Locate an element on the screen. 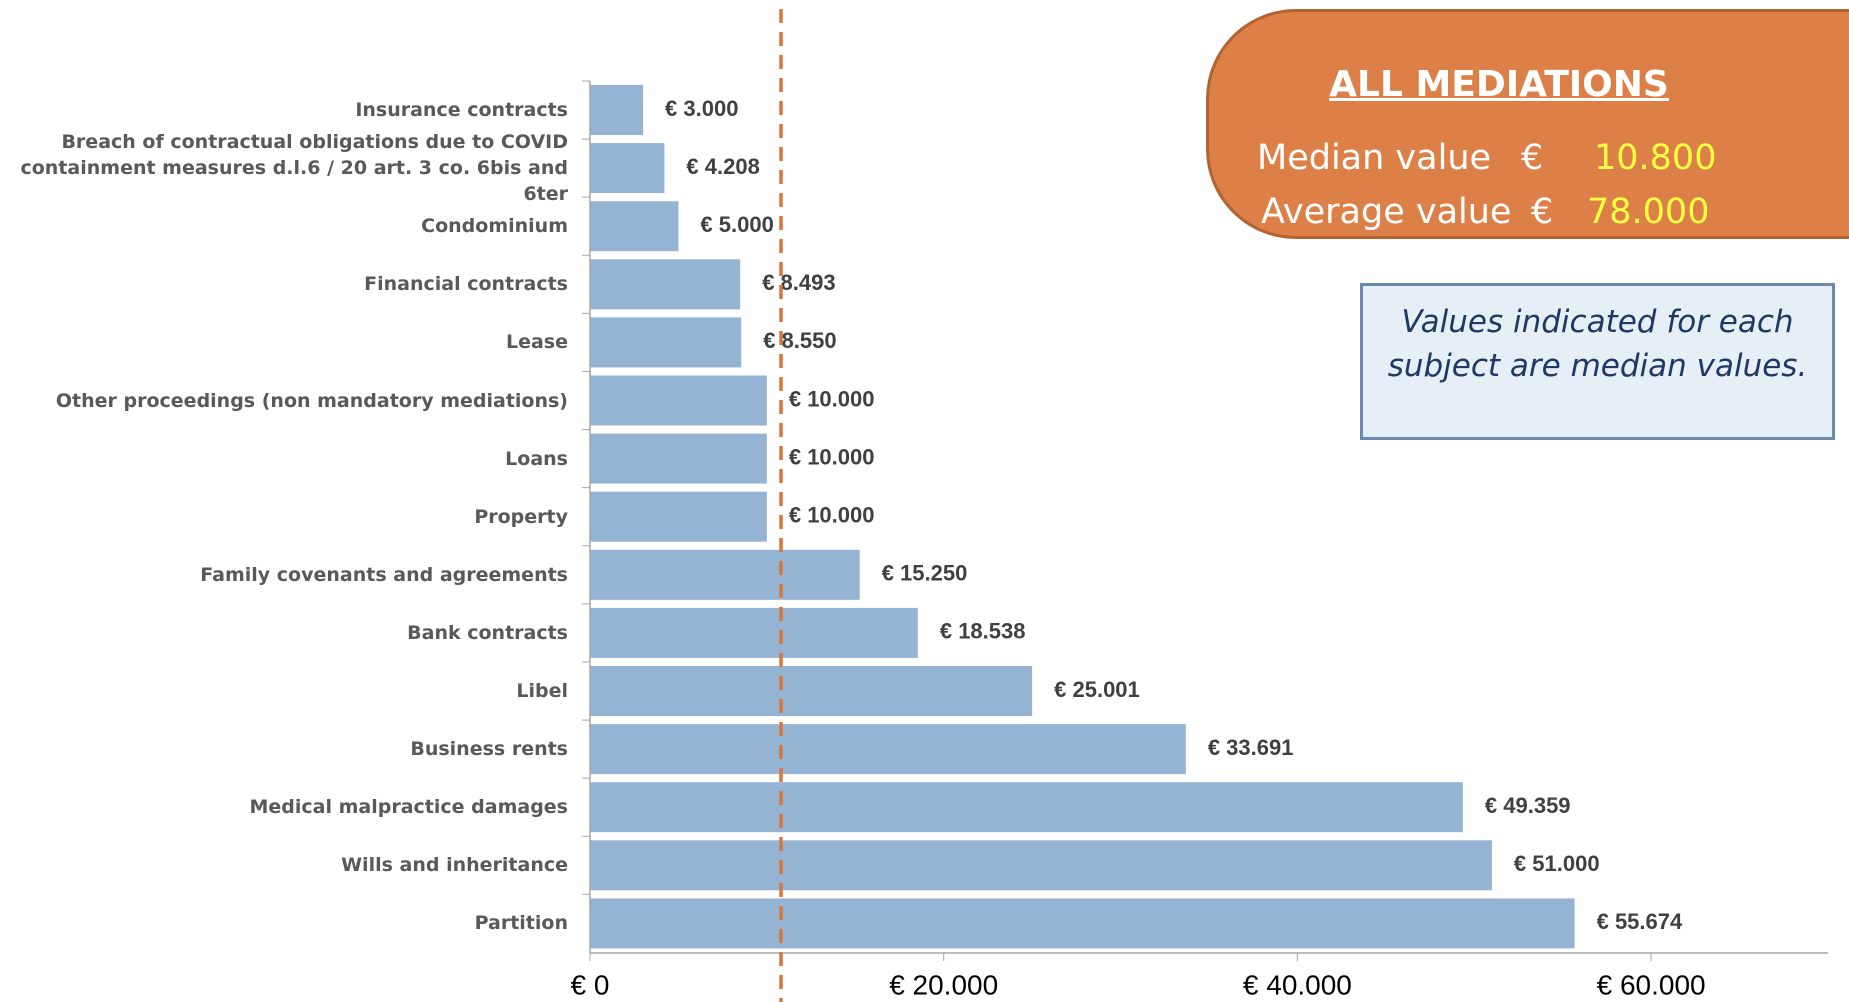 This screenshot has width=1849, height=1002. category-label: Libel is located at coordinates (542, 691).